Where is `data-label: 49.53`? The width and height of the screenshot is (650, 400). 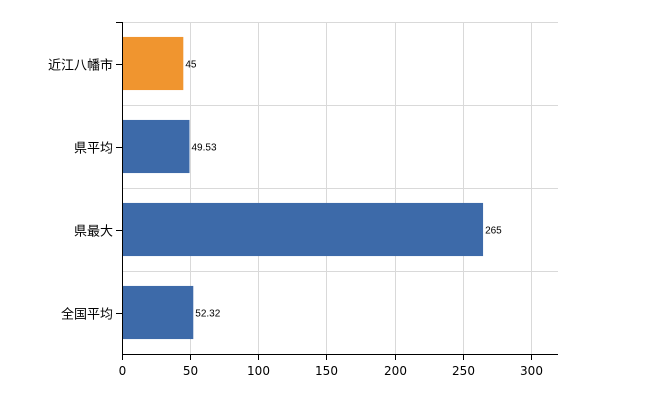
data-label: 49.53 is located at coordinates (203, 148).